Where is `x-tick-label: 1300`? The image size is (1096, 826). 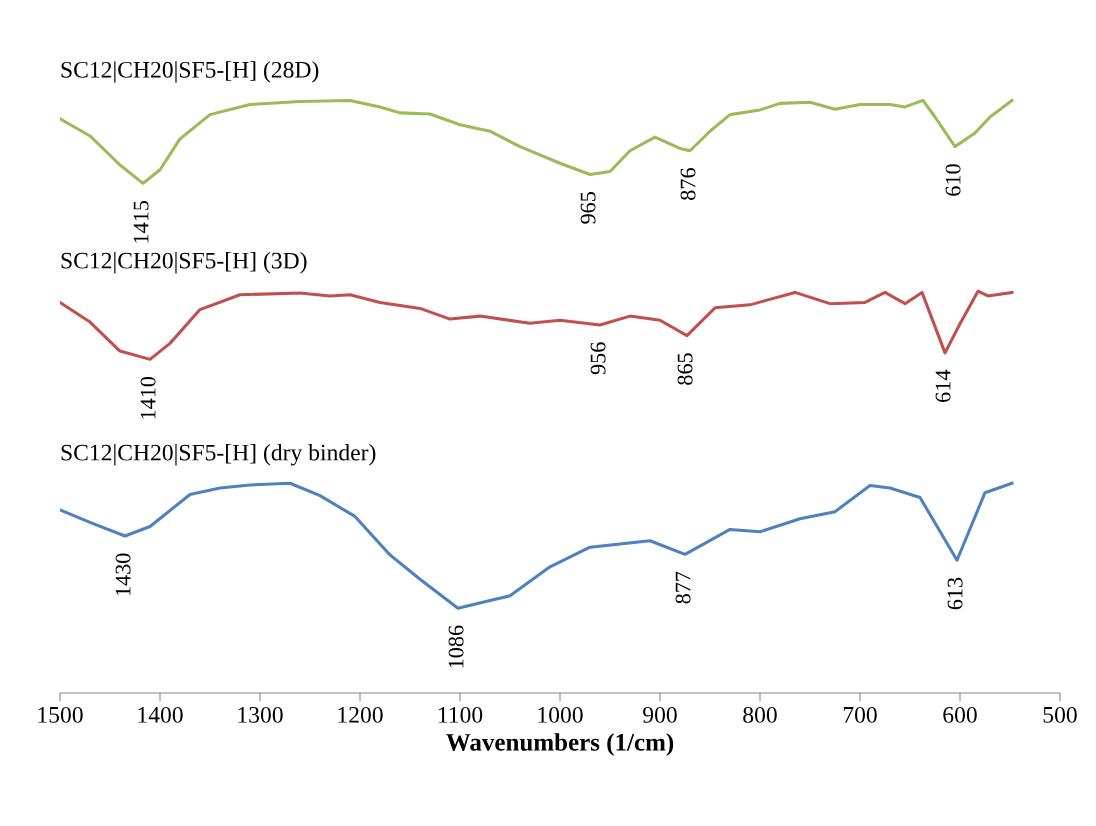 x-tick-label: 1300 is located at coordinates (260, 714).